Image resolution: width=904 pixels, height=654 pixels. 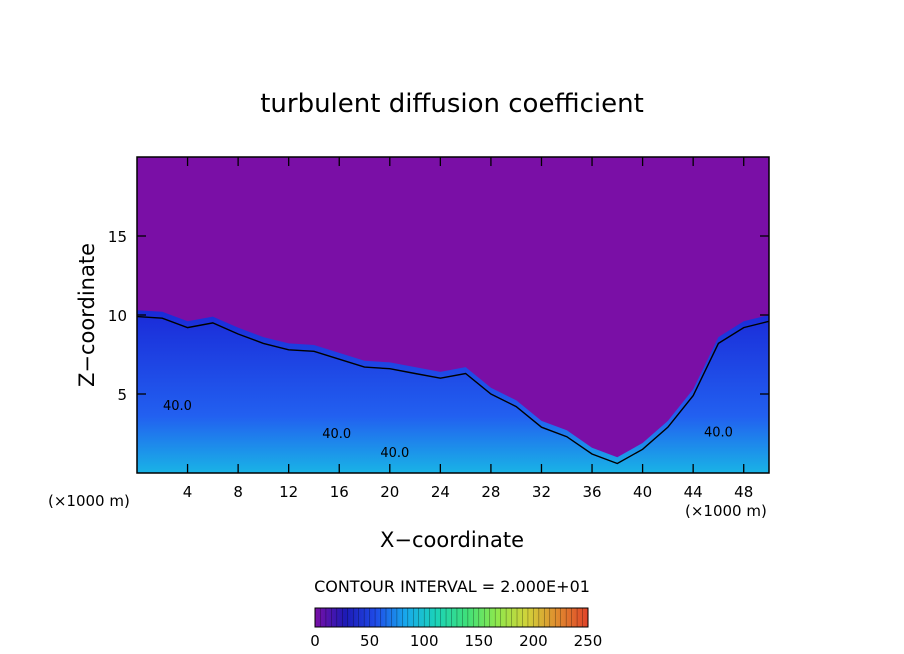 What do you see at coordinates (369, 641) in the screenshot?
I see `colorbar-tick-label: 50` at bounding box center [369, 641].